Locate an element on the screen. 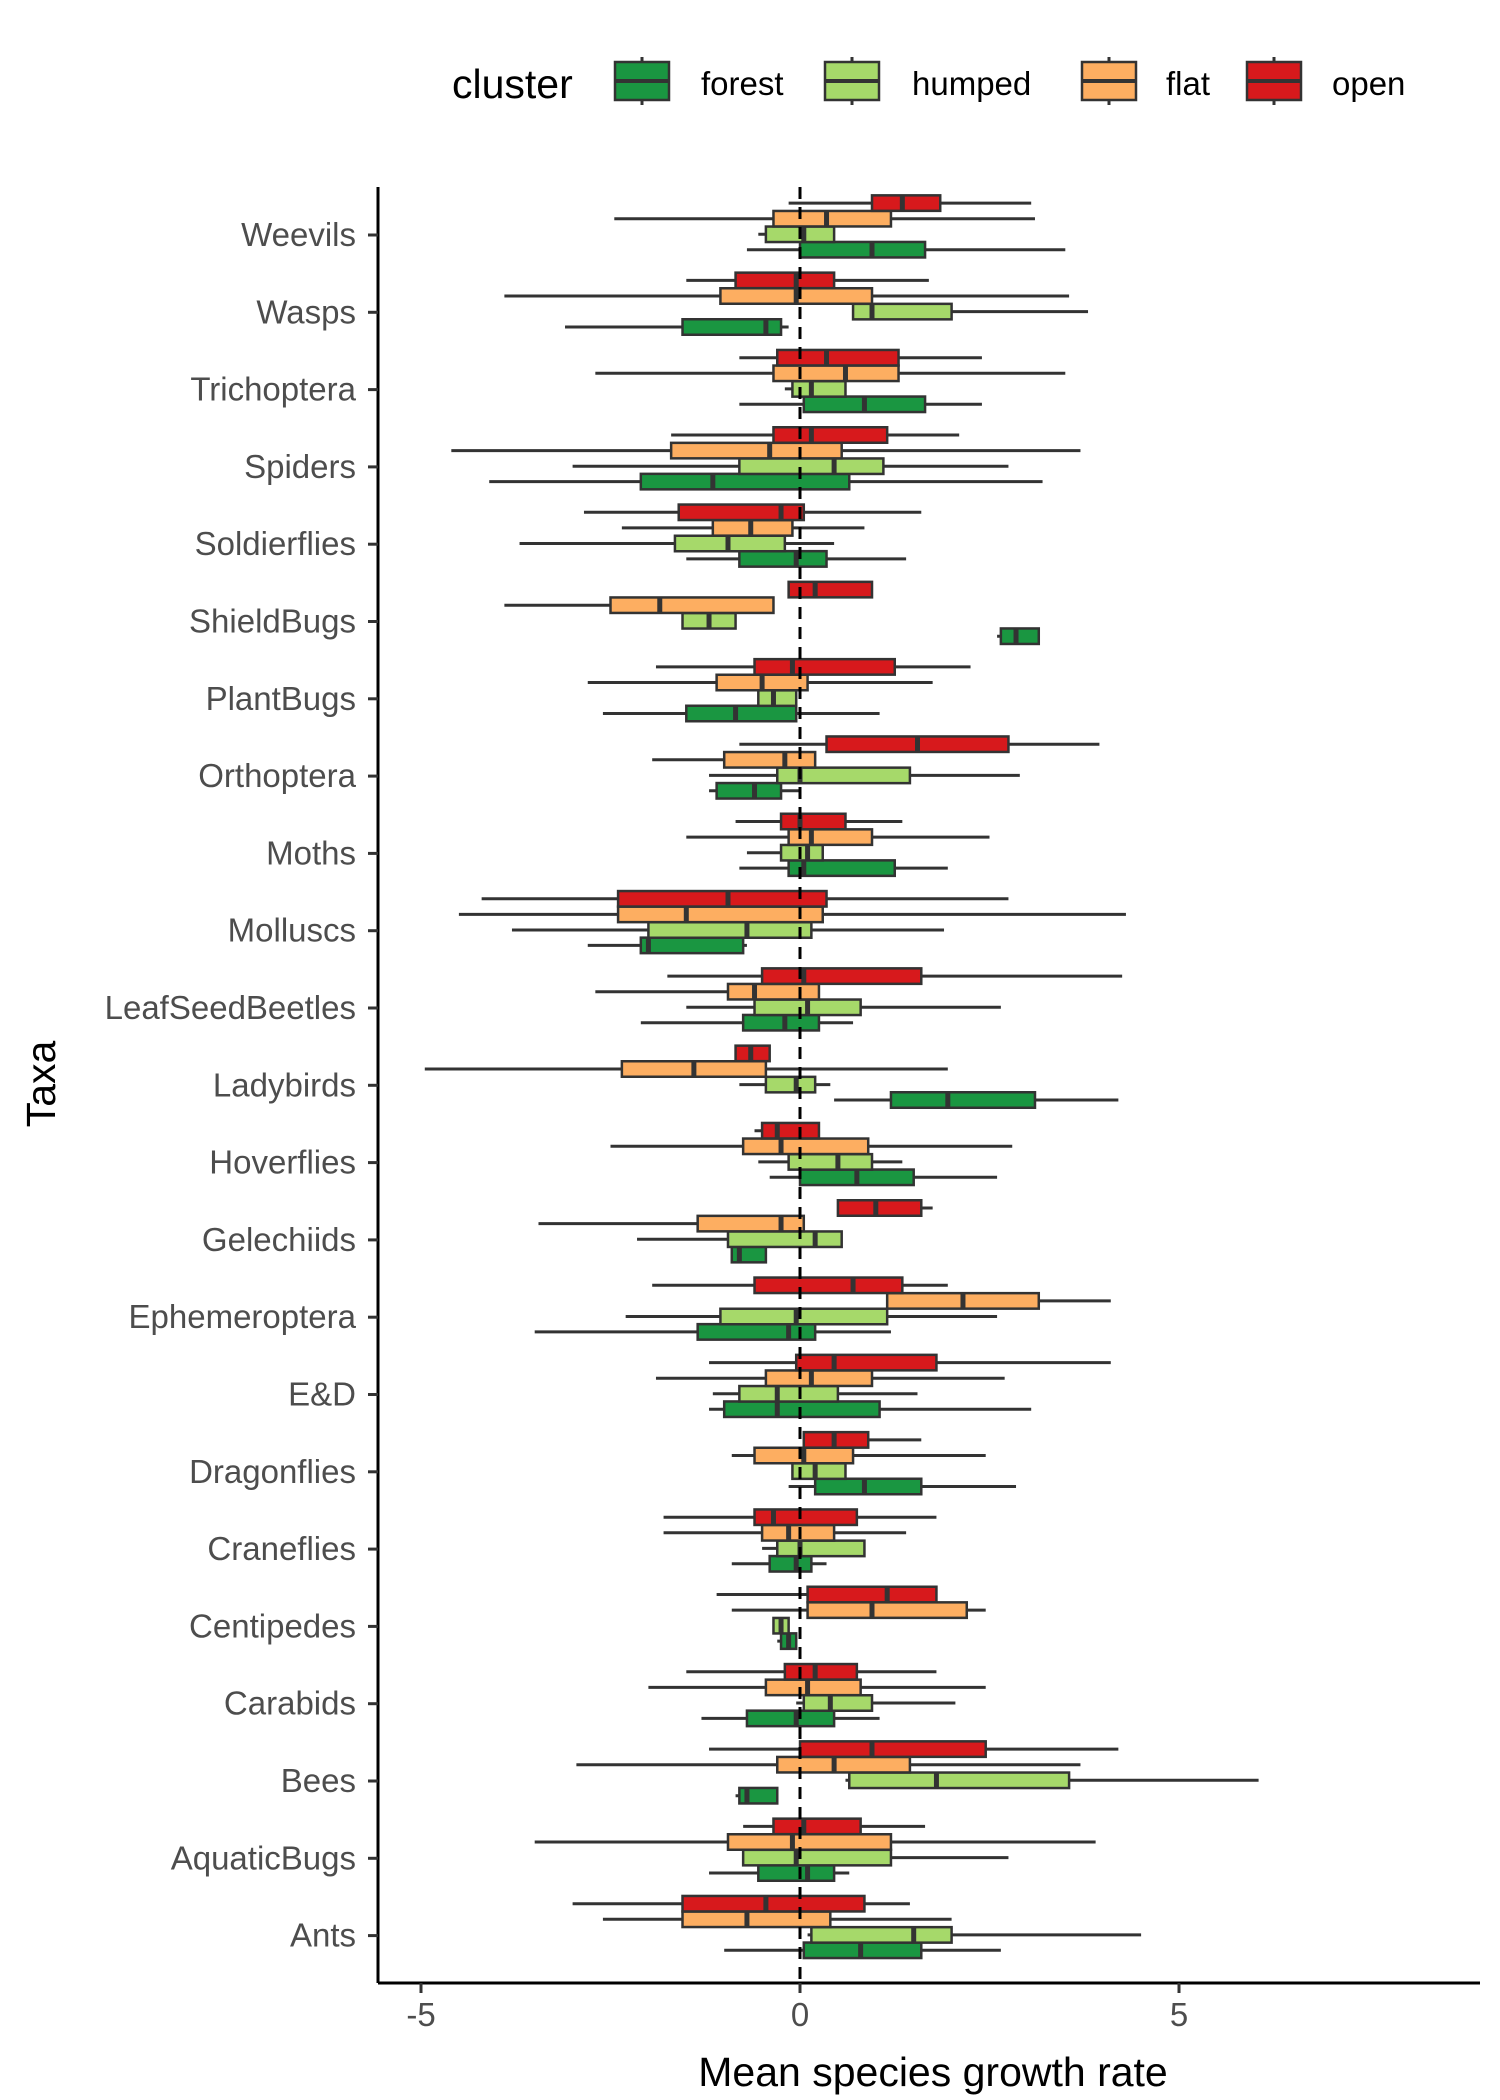 The height and width of the screenshot is (2100, 1500). y-tick-label-hoverflies: Hoverflies is located at coordinates (282, 1162).